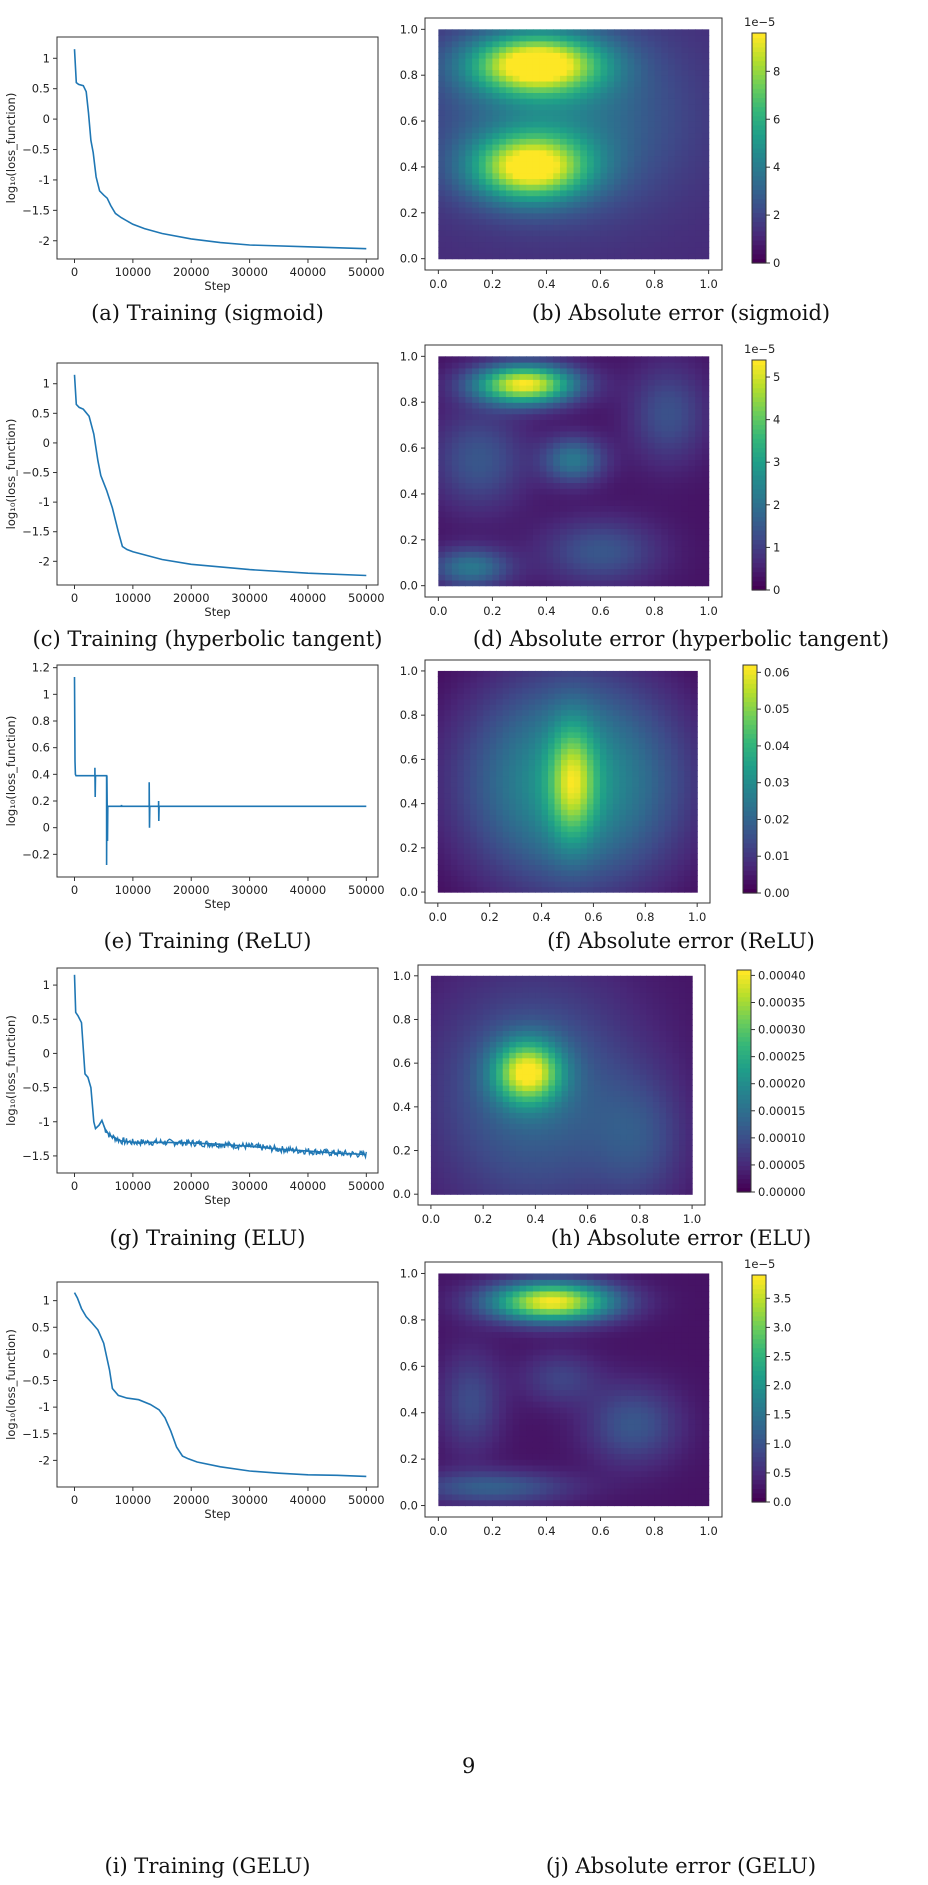 This screenshot has width=928, height=1885. Describe the element at coordinates (767, 1383) in the screenshot. I see `colorbar: 0.0 0.5 1.0 1.5 2.0 2.5 3.0 3.5 1e−5` at that location.